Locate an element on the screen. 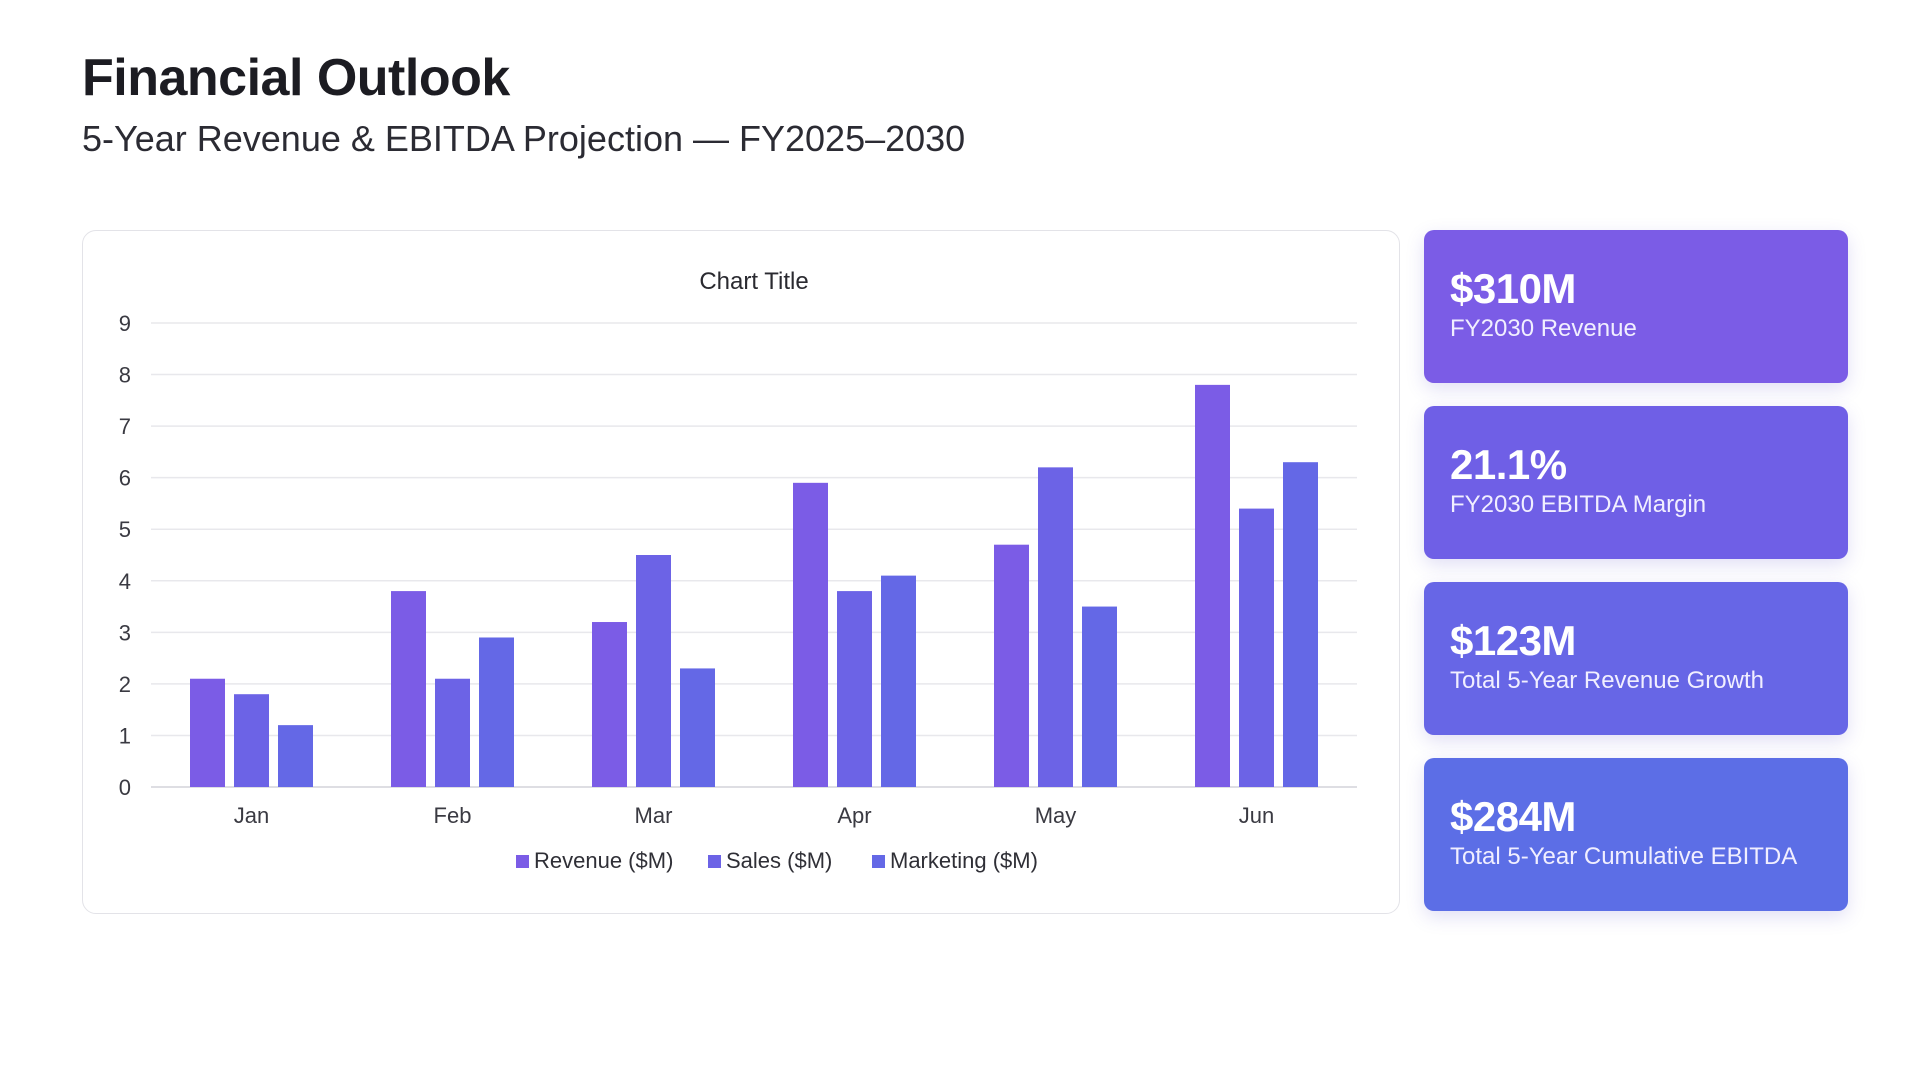 The width and height of the screenshot is (1920, 1080). bar-marketing-may is located at coordinates (1099, 696).